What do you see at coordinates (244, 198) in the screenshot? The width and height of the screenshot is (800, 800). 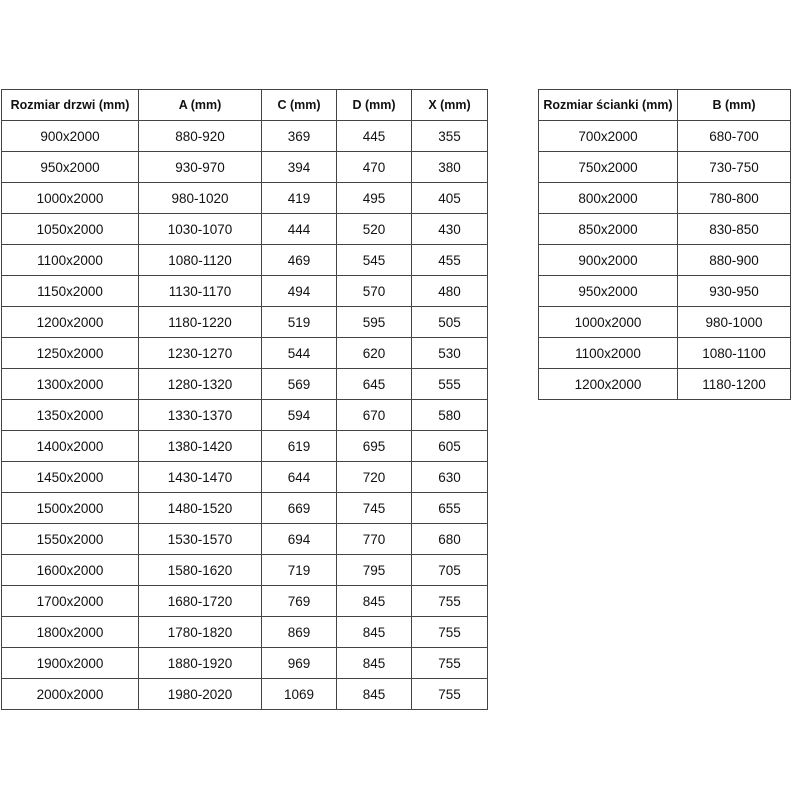 I see `table-row: 1000x2000 980-1020 419 495 405` at bounding box center [244, 198].